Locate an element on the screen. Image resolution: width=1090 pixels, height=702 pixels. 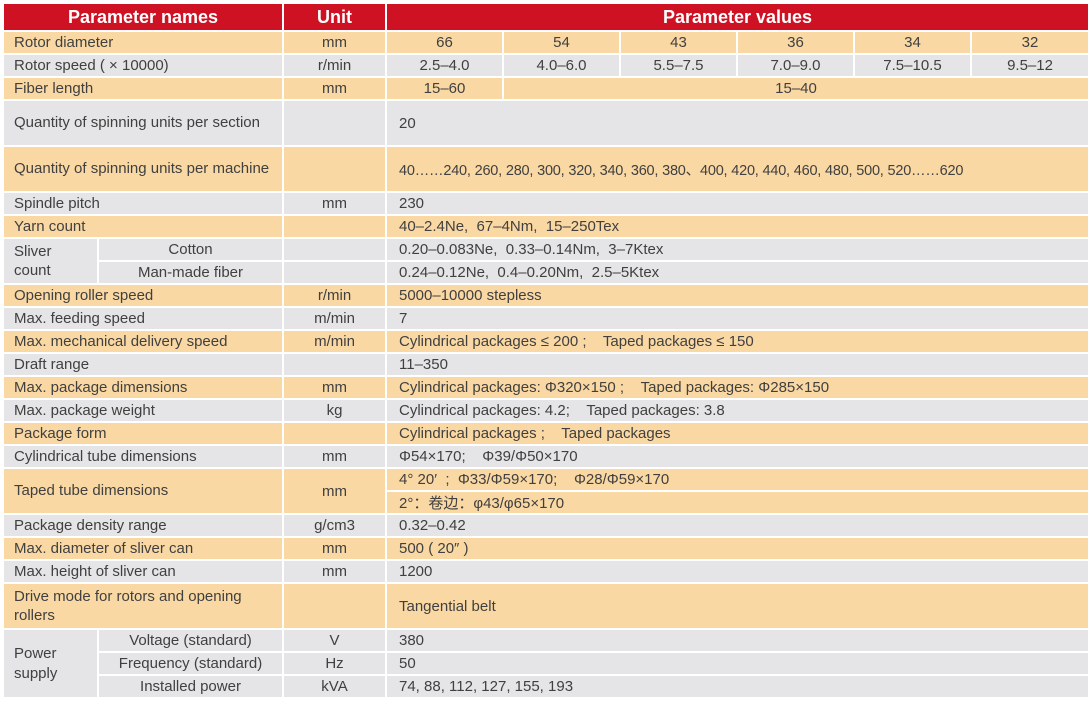
value-cell: 9.5–12 is located at coordinates (1029, 65).